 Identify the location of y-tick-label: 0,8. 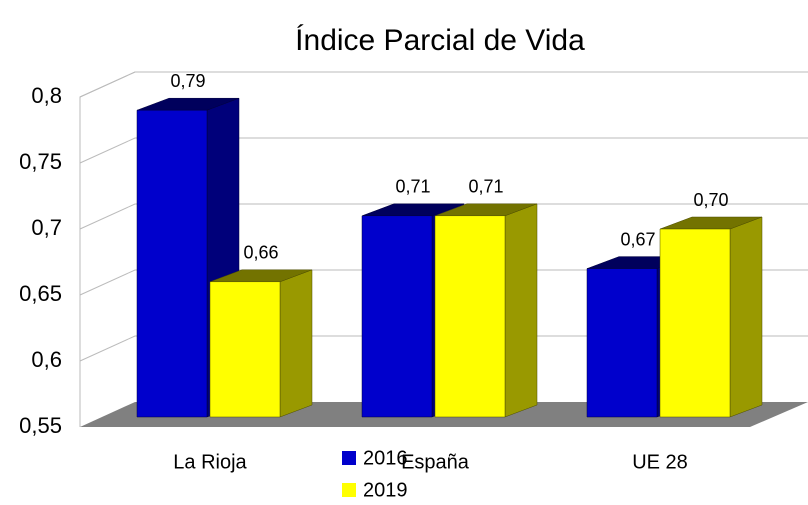
(46, 95).